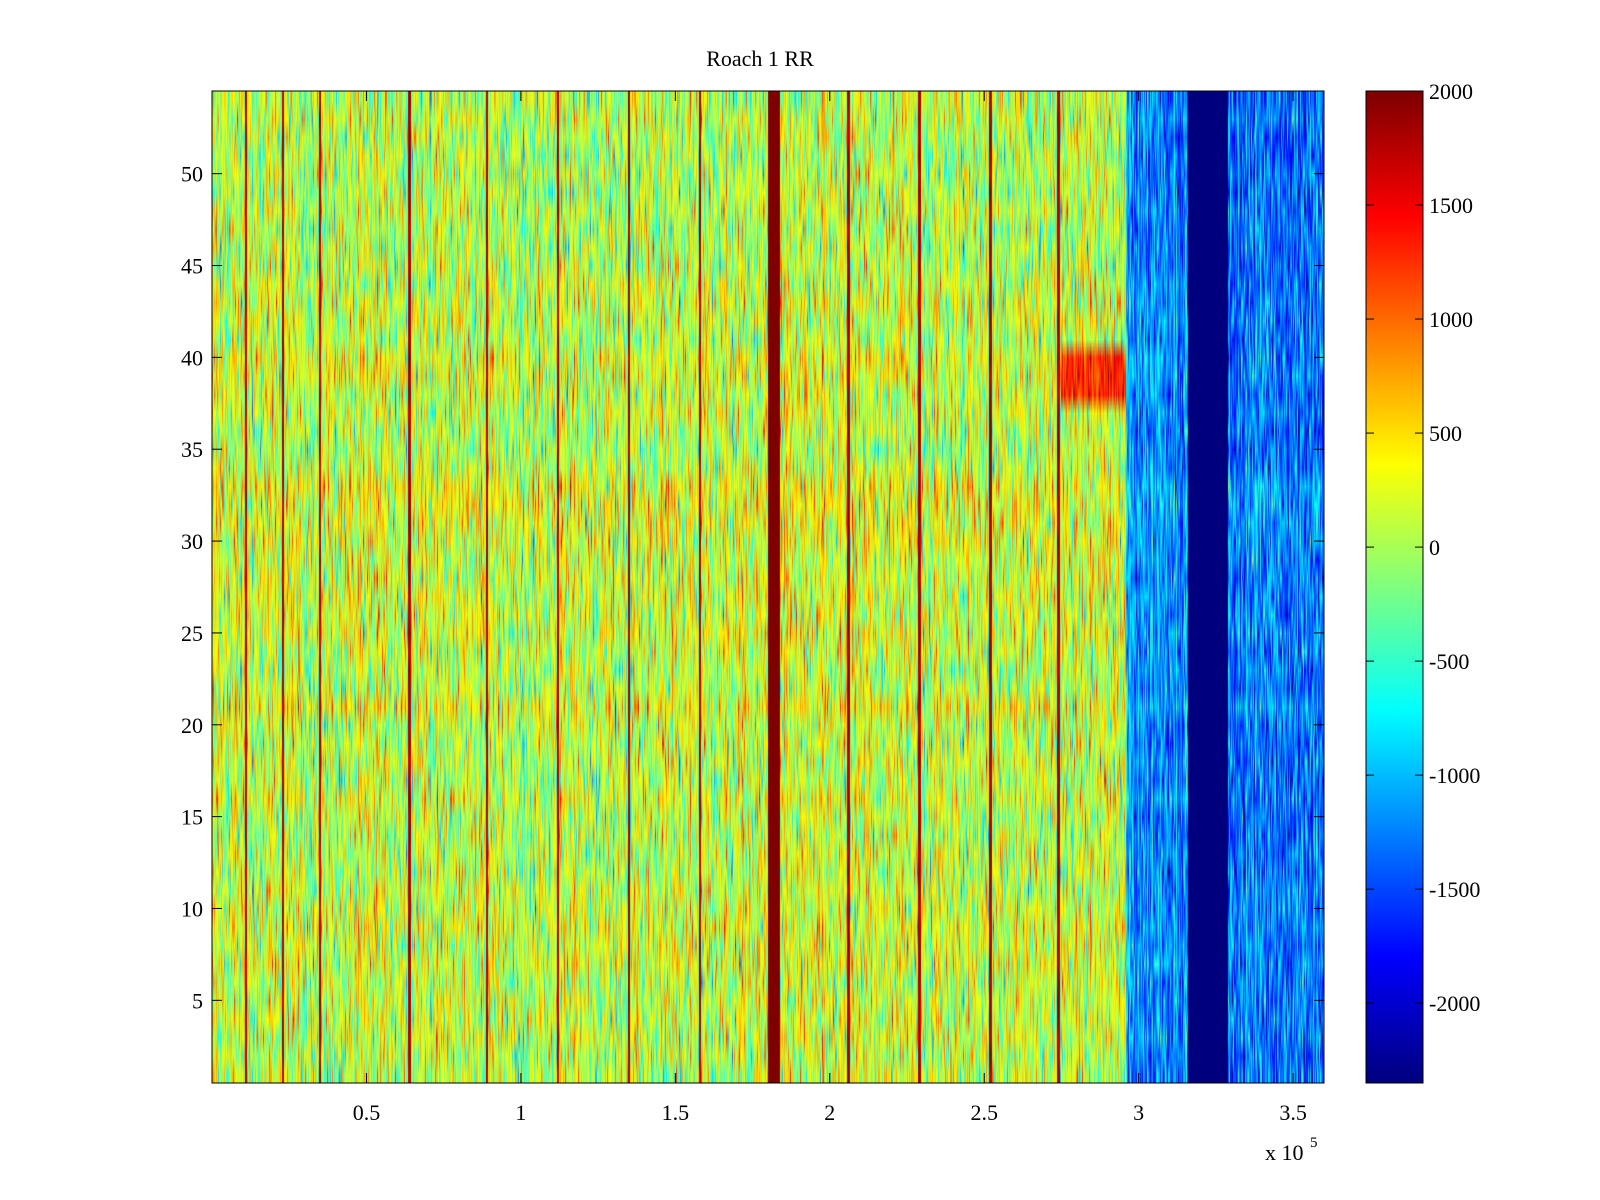 Image resolution: width=1600 pixels, height=1200 pixels. Describe the element at coordinates (197, 1000) in the screenshot. I see `y-tick-label: 5` at that location.